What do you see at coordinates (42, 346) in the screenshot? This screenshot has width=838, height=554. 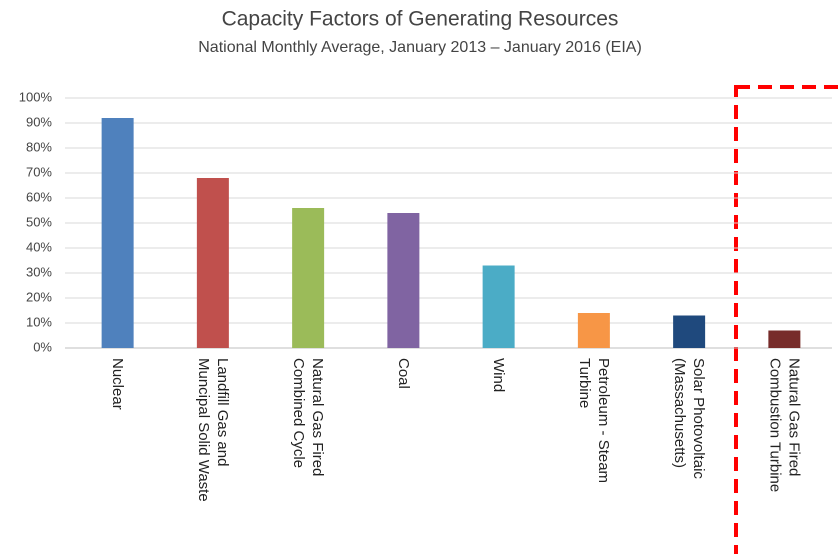 I see `y-tick-label: 0%` at bounding box center [42, 346].